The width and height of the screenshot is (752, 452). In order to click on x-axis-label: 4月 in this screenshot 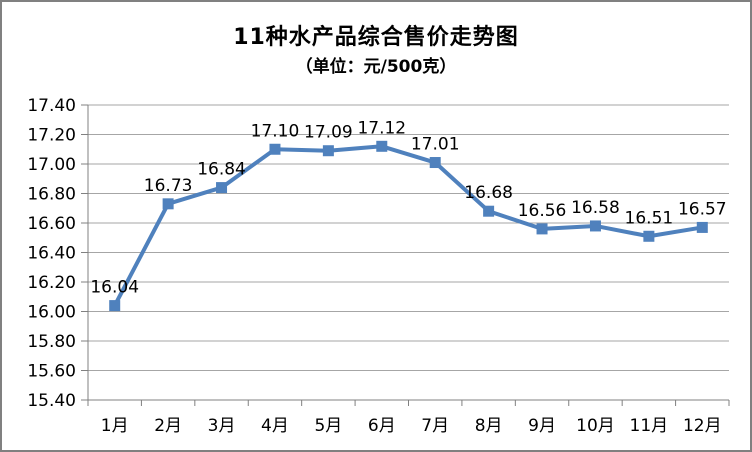, I will do `click(275, 426)`.